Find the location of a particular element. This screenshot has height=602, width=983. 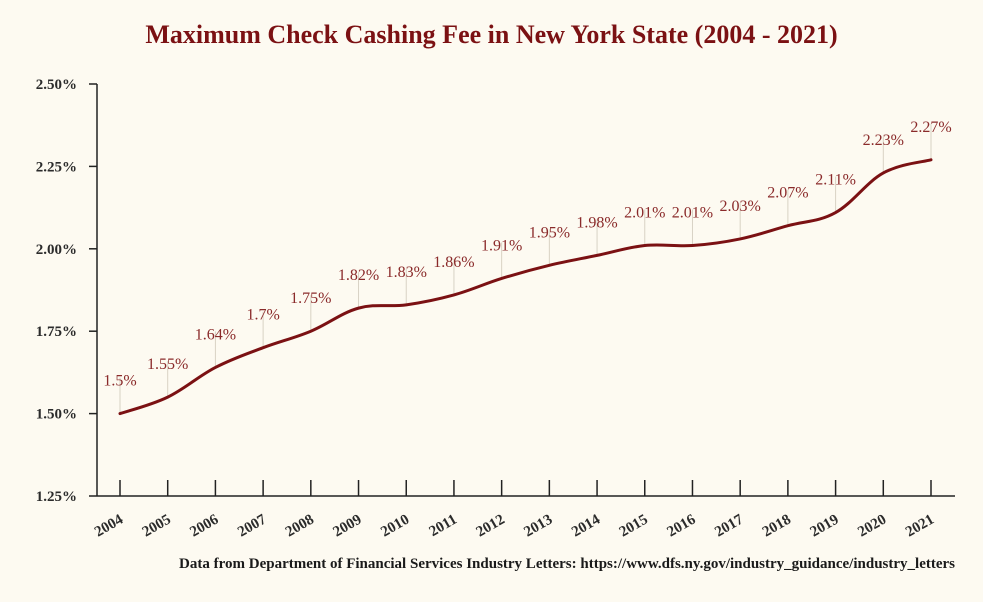

x-tick-label: 2013 is located at coordinates (538, 526).